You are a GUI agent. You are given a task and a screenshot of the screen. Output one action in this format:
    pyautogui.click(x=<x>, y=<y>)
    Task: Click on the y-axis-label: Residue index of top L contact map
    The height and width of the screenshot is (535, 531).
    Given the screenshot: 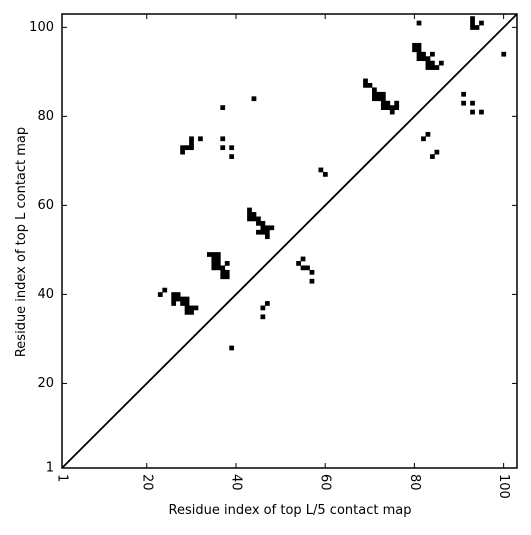 What is the action you would take?
    pyautogui.click(x=21, y=242)
    